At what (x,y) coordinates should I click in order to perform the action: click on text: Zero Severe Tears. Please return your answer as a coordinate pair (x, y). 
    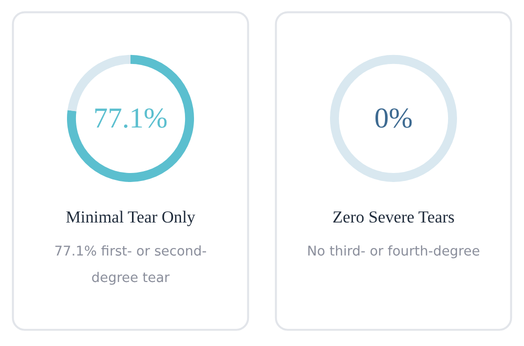
    Looking at the image, I should click on (393, 217).